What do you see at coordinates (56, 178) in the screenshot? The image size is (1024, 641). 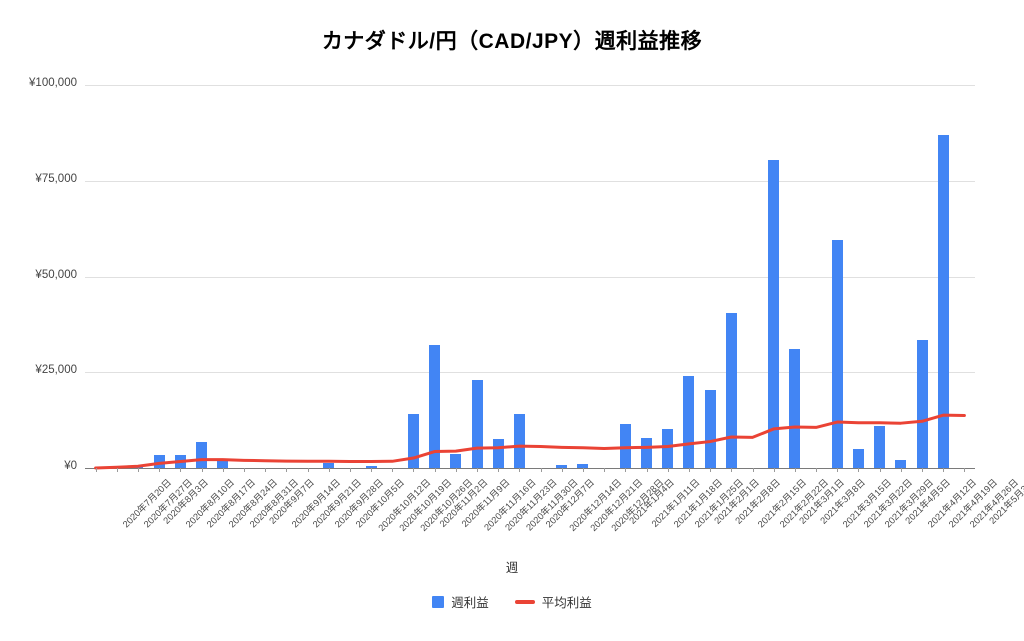 I see `y-axis-label: ¥75,000` at bounding box center [56, 178].